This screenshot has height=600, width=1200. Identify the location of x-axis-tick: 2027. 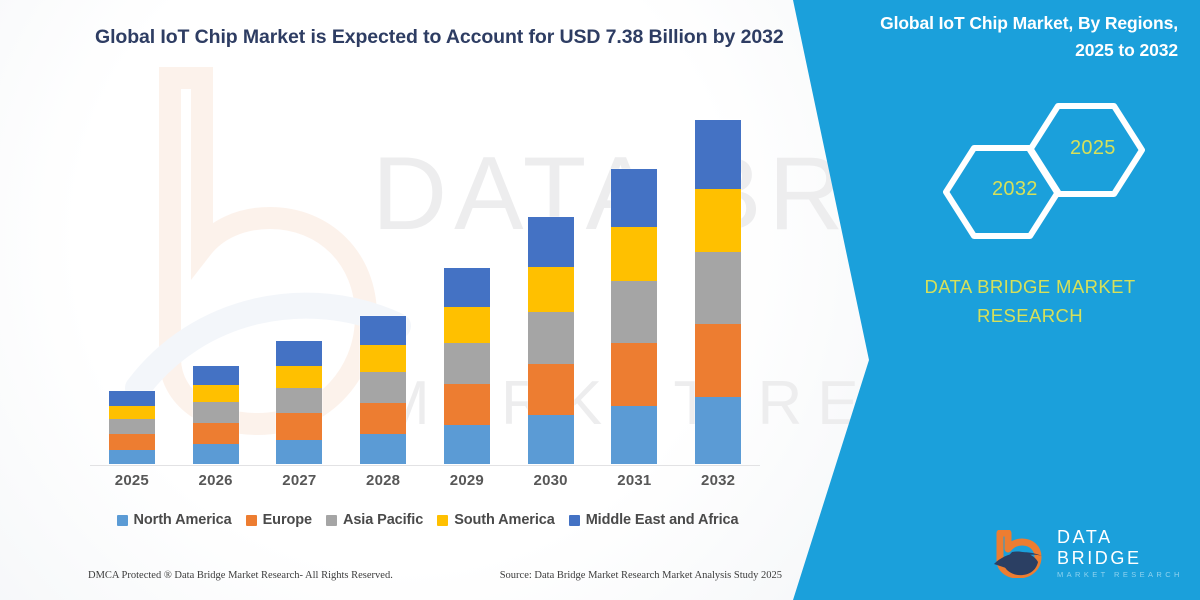
(299, 480).